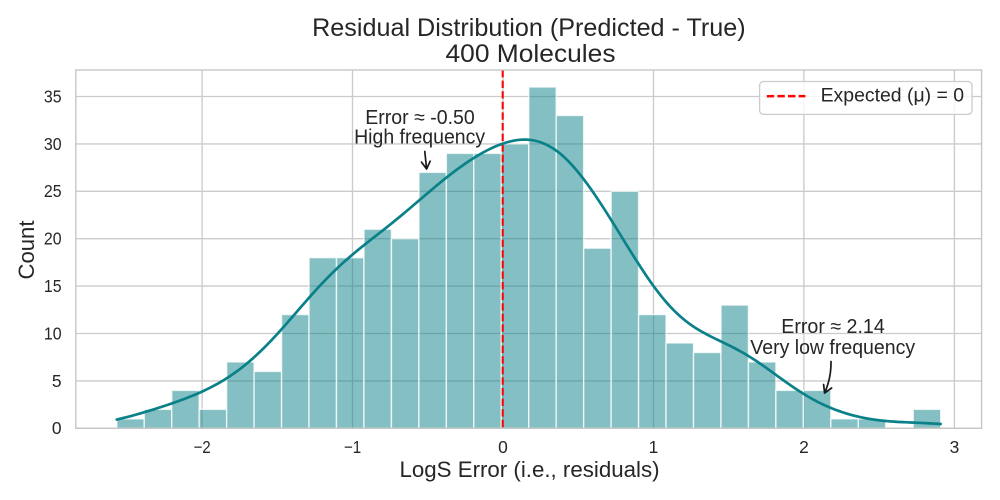  I want to click on svg-text: 3, so click(955, 447).